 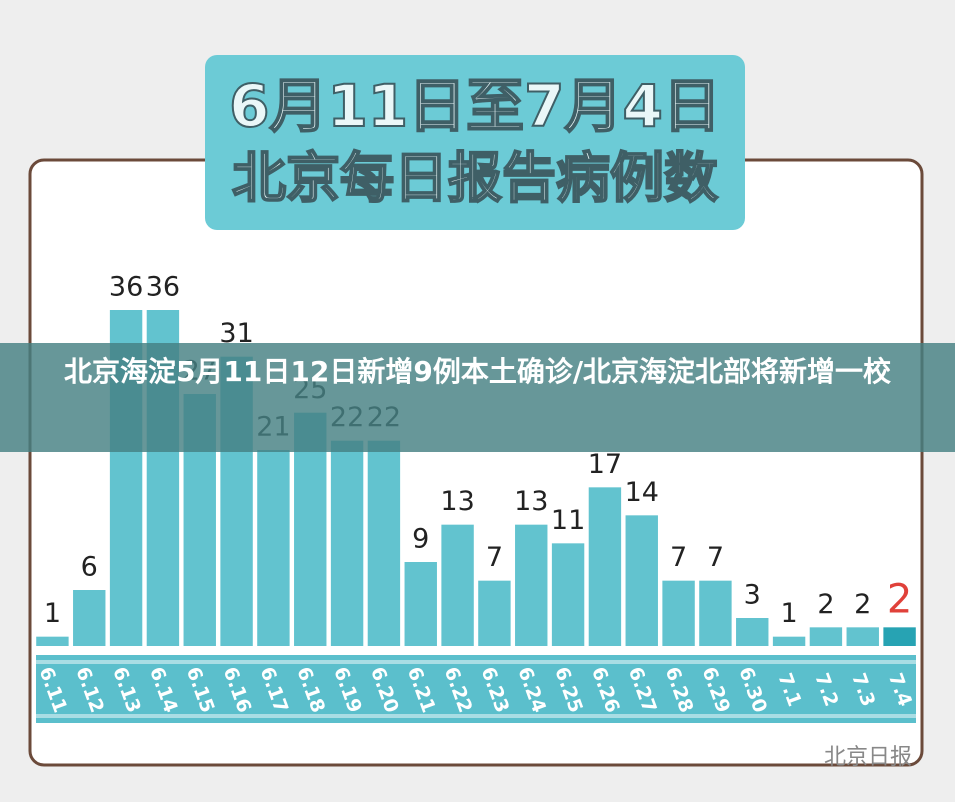 What do you see at coordinates (752, 595) in the screenshot?
I see `value-label: 3` at bounding box center [752, 595].